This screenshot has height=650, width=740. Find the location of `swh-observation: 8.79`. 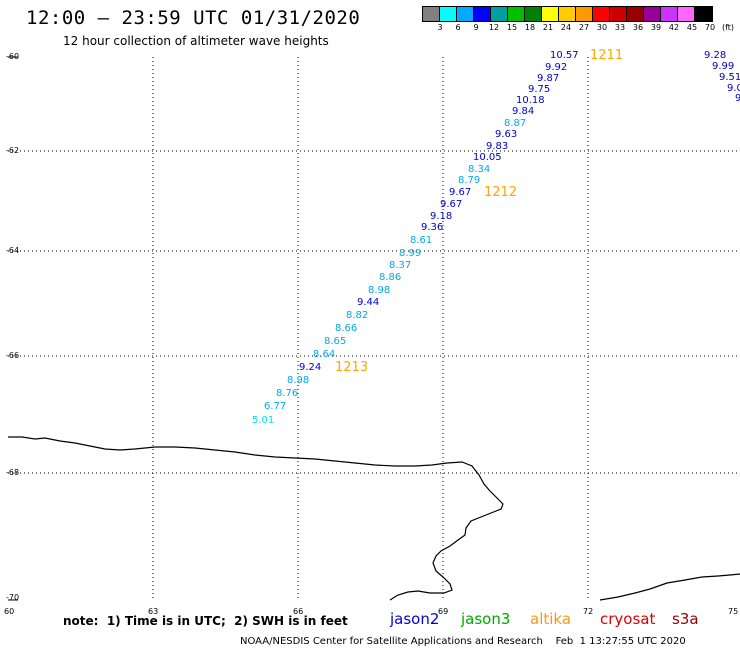

swh-observation: 8.79 is located at coordinates (469, 180).